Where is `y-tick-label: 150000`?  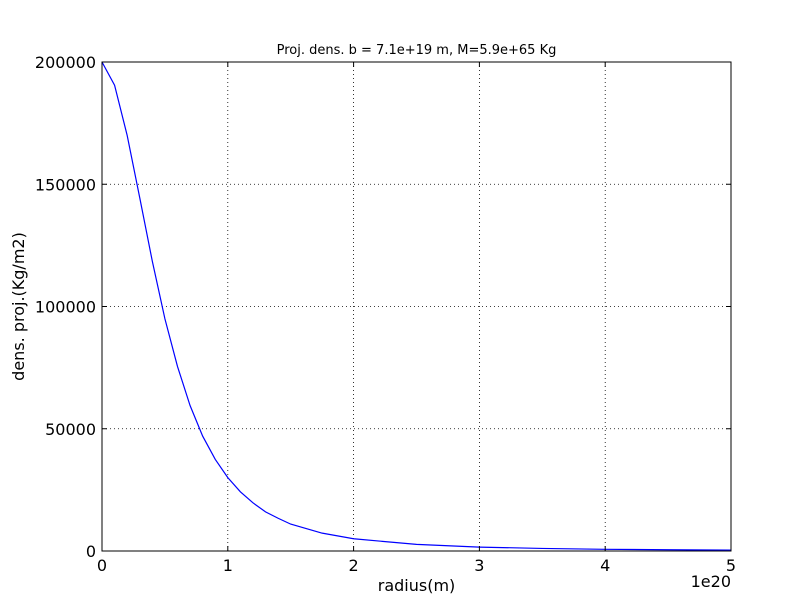 y-tick-label: 150000 is located at coordinates (65, 184).